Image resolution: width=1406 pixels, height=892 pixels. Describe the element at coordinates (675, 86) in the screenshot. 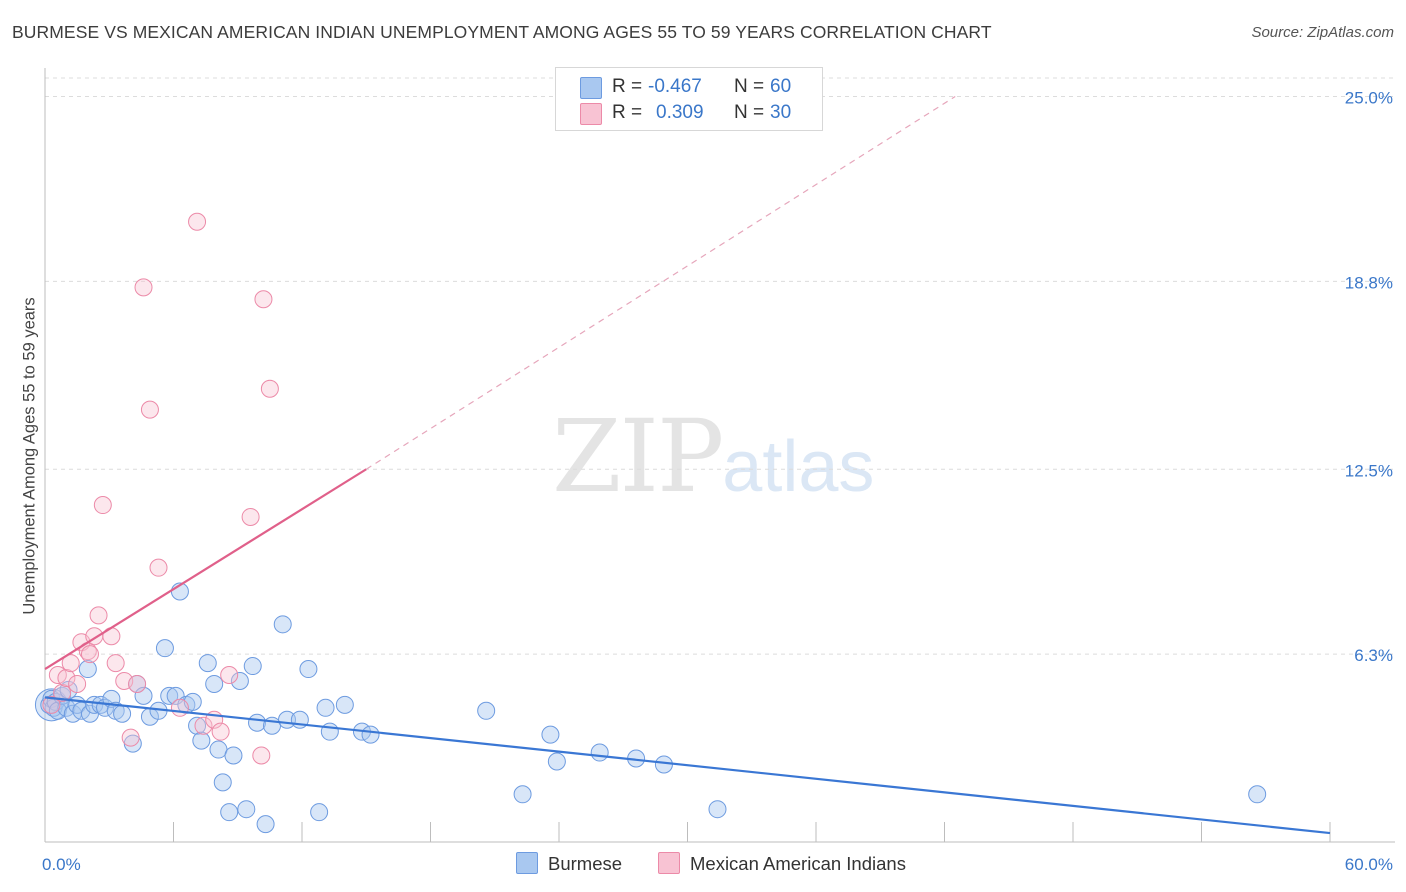

I see `legend-r-value: -0.467` at that location.